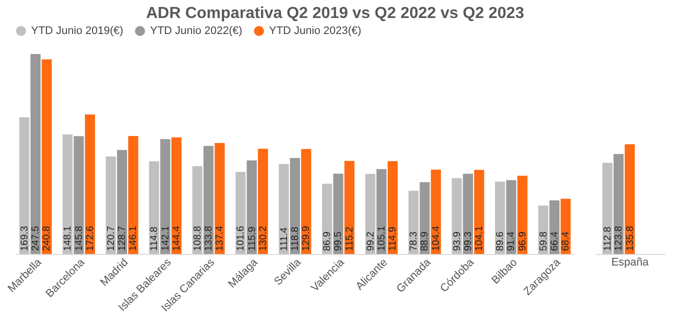 Image resolution: width=700 pixels, height=335 pixels. What do you see at coordinates (36, 238) in the screenshot?
I see `data-label: 247.5` at bounding box center [36, 238].